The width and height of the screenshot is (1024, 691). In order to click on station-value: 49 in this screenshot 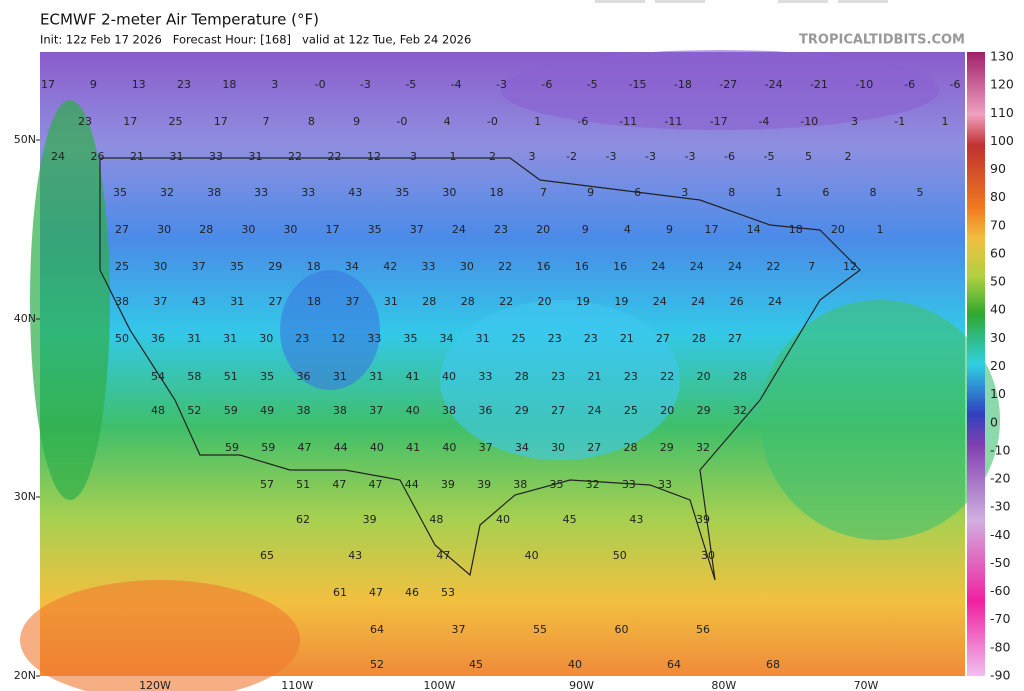, I will do `click(267, 410)`.